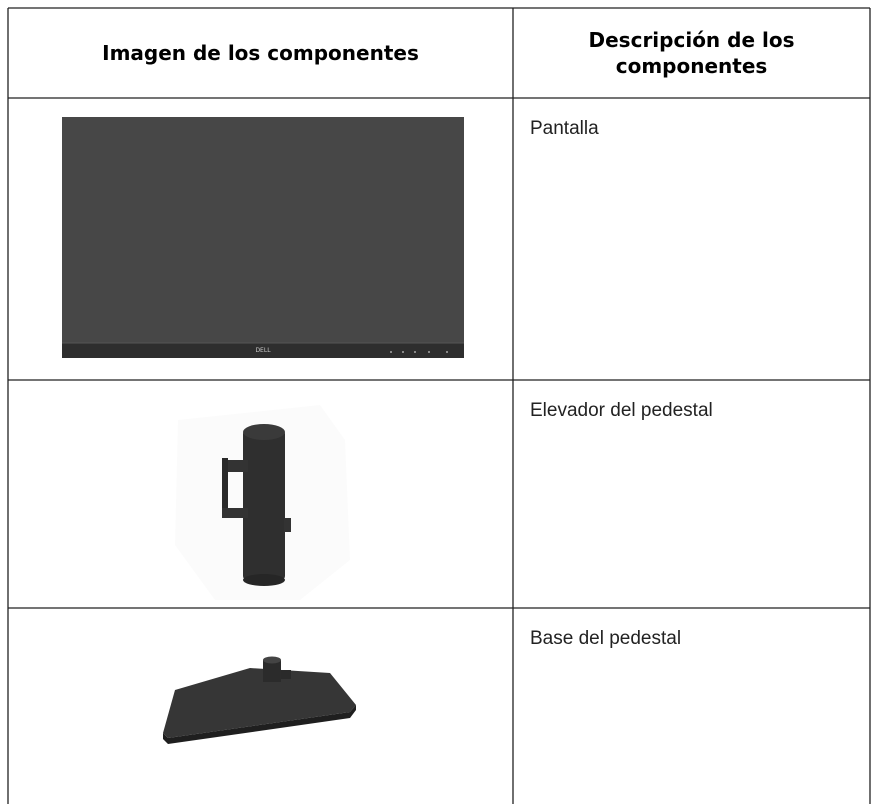 The height and width of the screenshot is (804, 878). Describe the element at coordinates (262, 502) in the screenshot. I see `stand-riser-image` at that location.